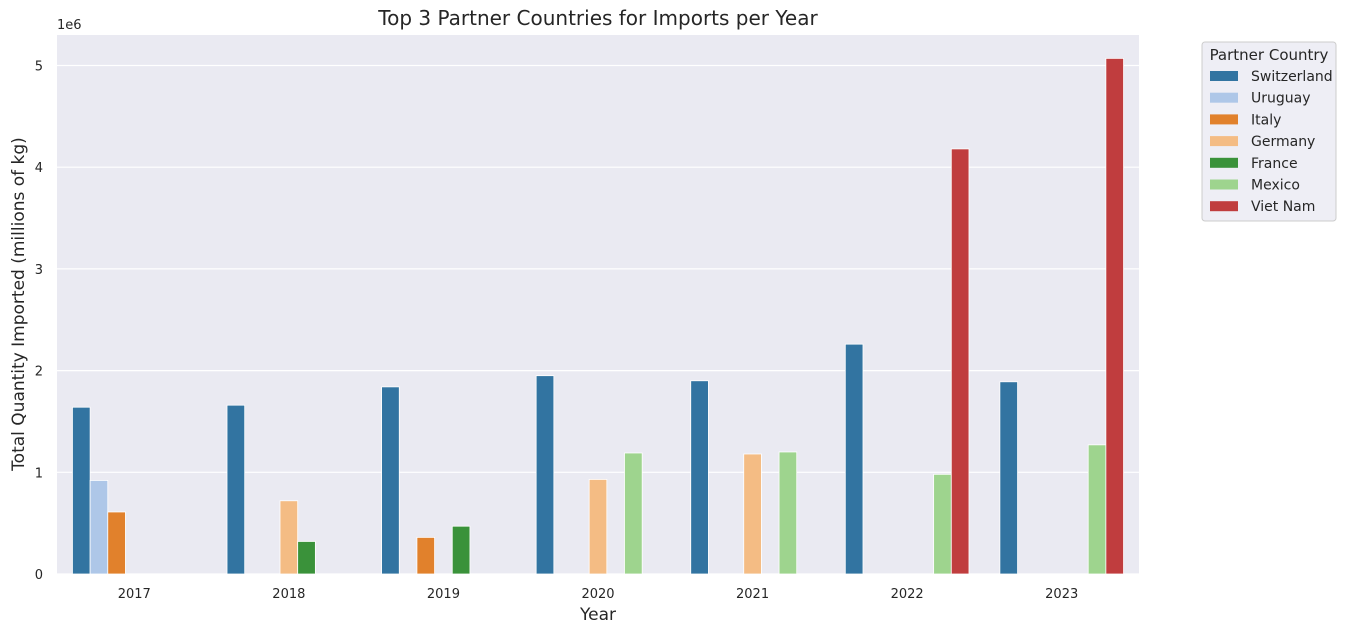  I want to click on legend-label: France, so click(1274, 164).